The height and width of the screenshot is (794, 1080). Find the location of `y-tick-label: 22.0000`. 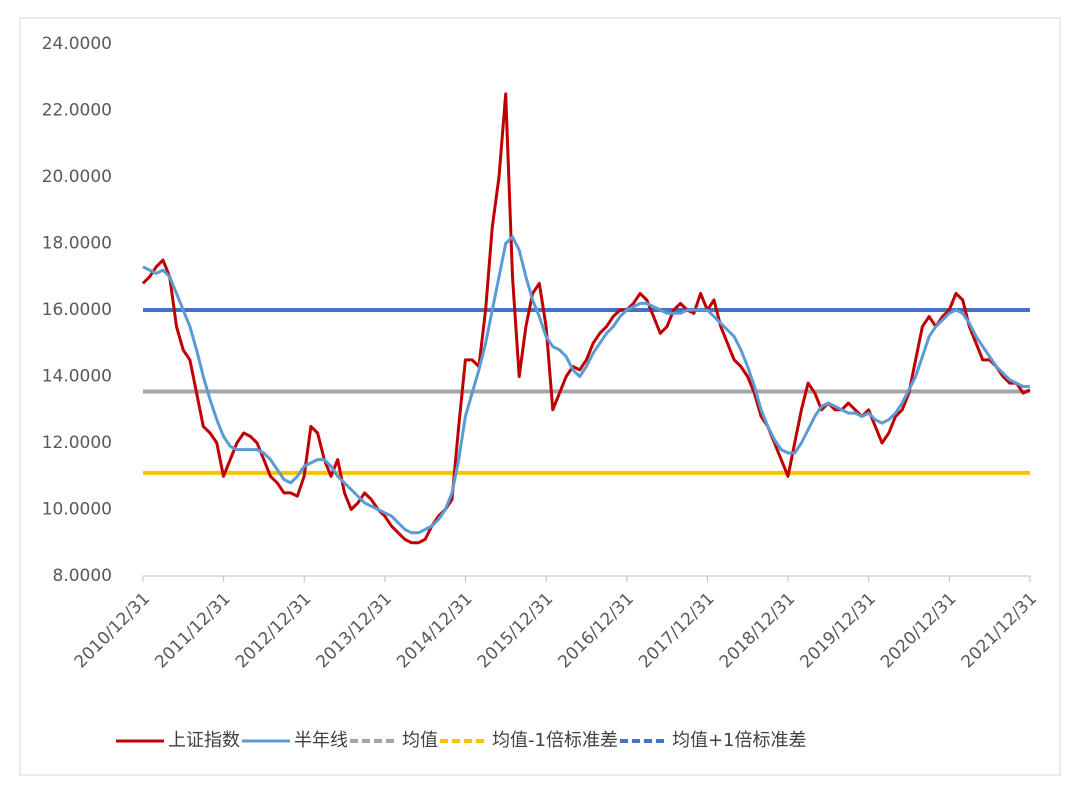

y-tick-label: 22.0000 is located at coordinates (77, 111).